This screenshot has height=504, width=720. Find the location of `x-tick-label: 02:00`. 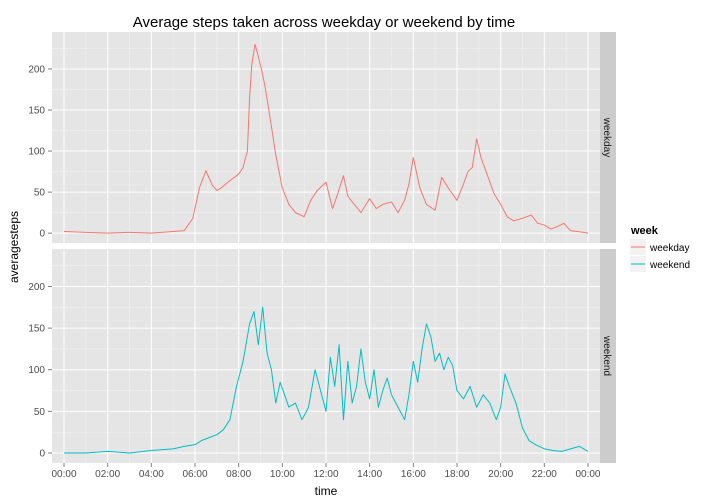

x-tick-label: 02:00 is located at coordinates (107, 474).